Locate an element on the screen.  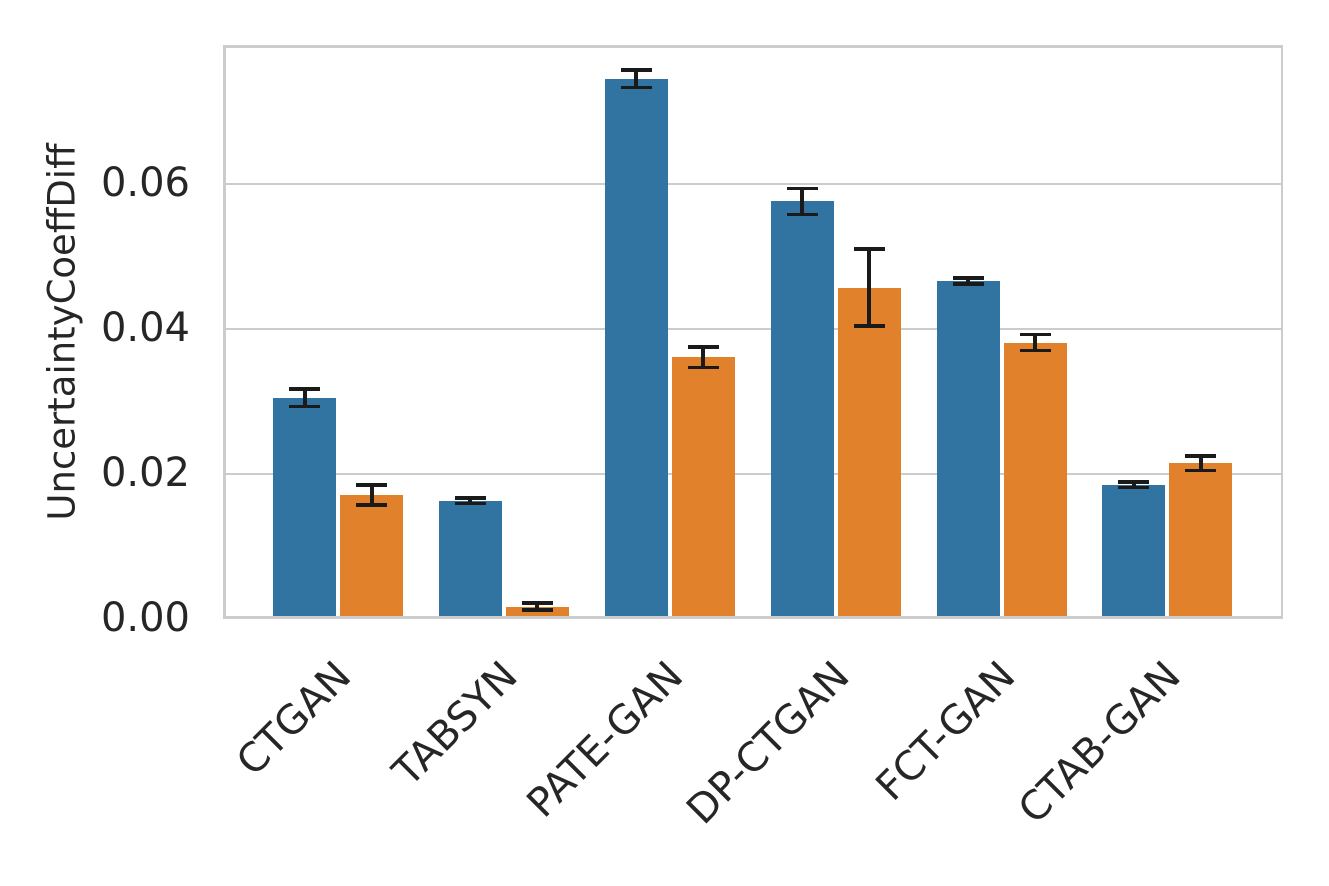
gridline-0.06 is located at coordinates (753, 184).